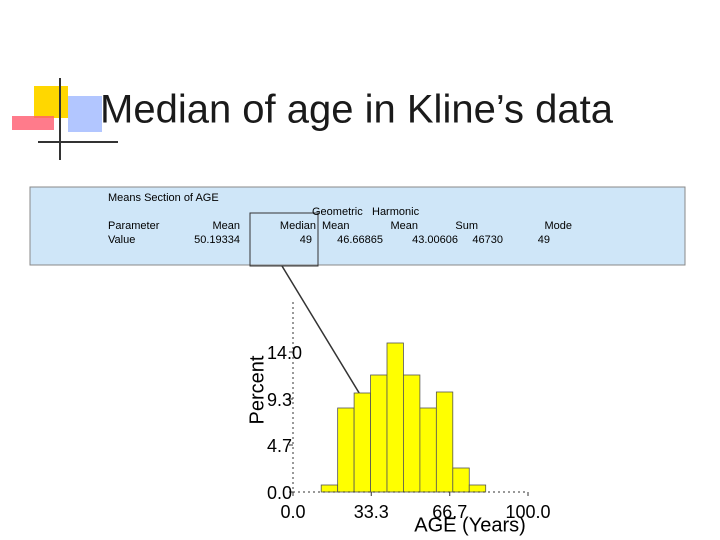 This screenshot has width=720, height=540. Describe the element at coordinates (163, 198) in the screenshot. I see `table-caption: Means Section of AGE` at that location.